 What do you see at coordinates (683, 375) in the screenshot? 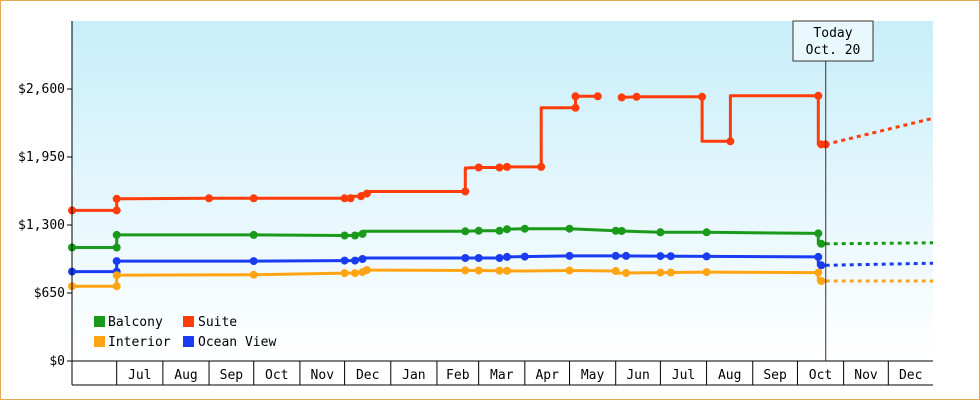
I see `x-tick-label: Jul` at bounding box center [683, 375].